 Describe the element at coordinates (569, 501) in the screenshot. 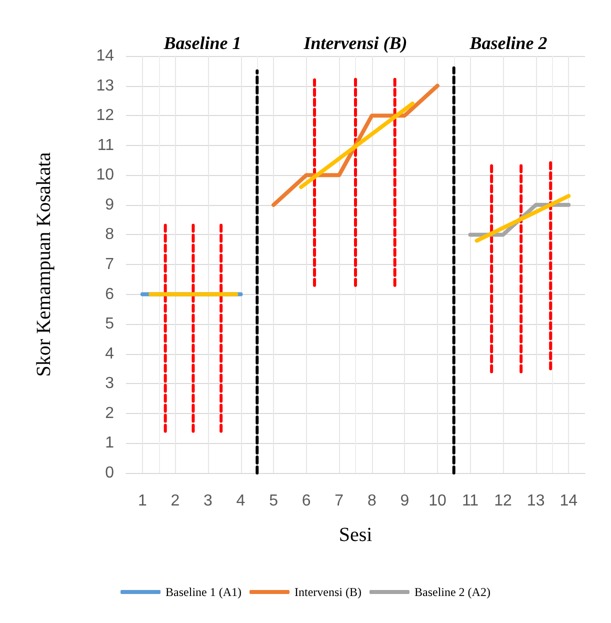

I see `x-tick-label: 14` at that location.